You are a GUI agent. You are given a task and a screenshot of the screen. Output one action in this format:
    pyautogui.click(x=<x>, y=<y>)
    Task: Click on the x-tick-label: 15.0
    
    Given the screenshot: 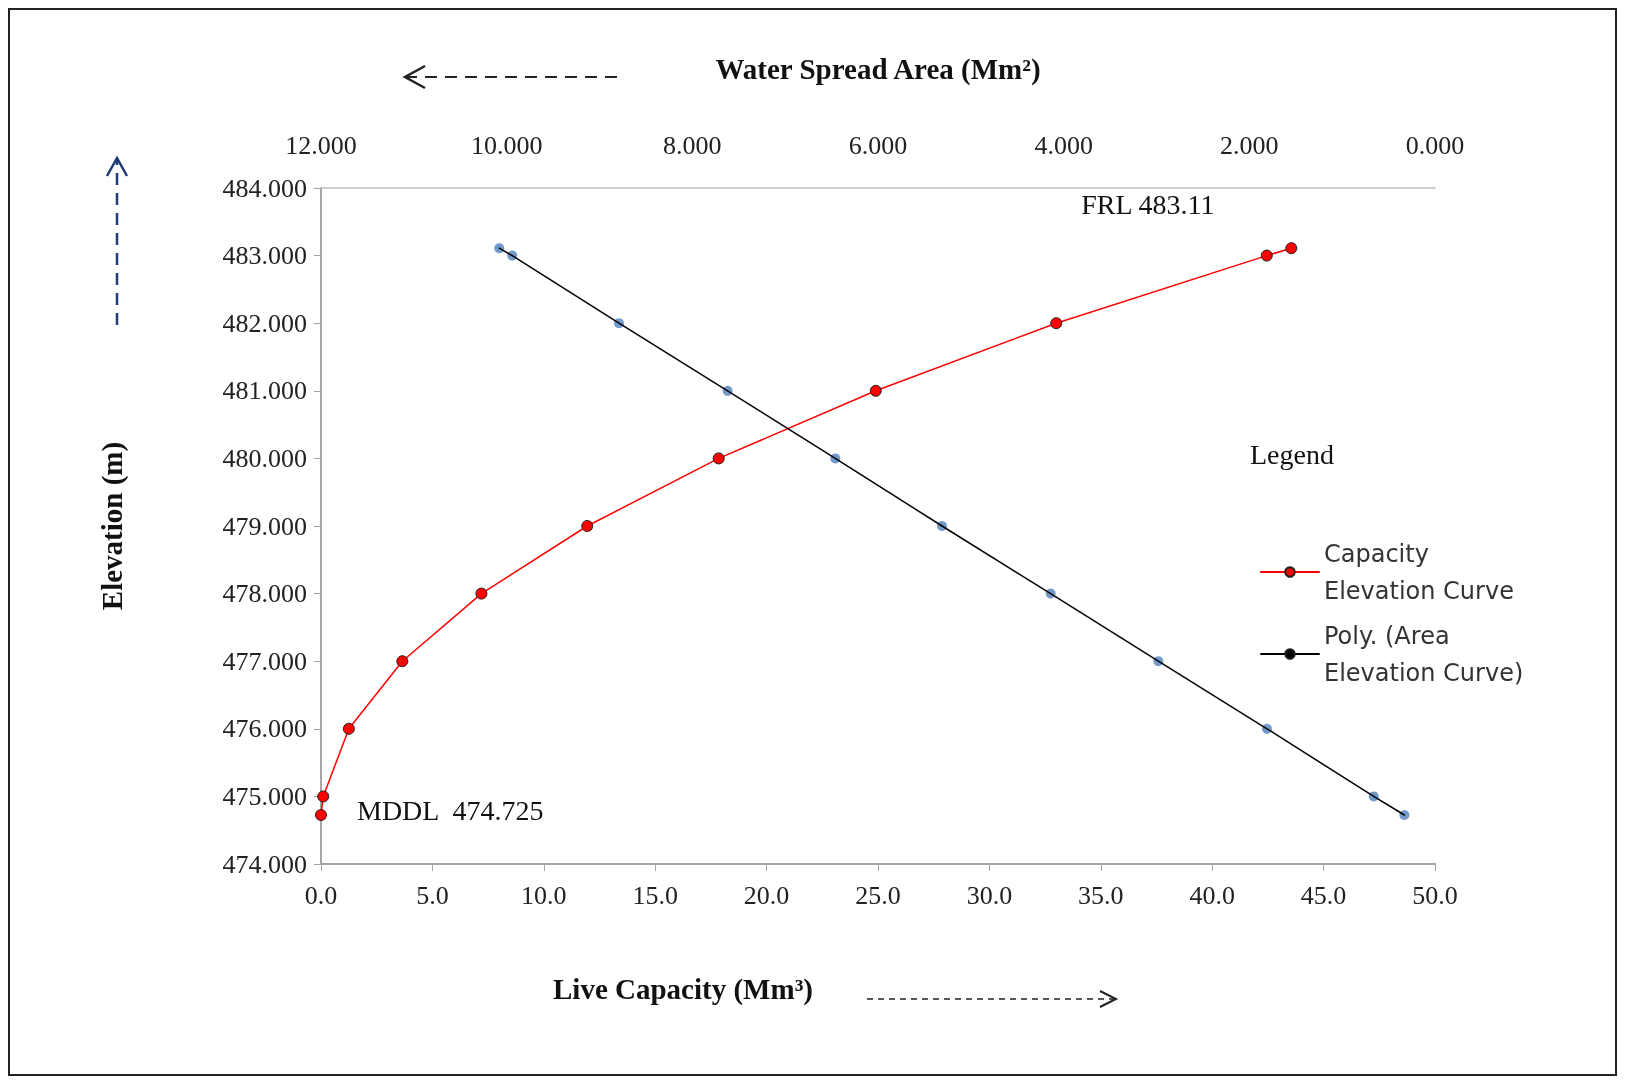 What is the action you would take?
    pyautogui.click(x=655, y=895)
    